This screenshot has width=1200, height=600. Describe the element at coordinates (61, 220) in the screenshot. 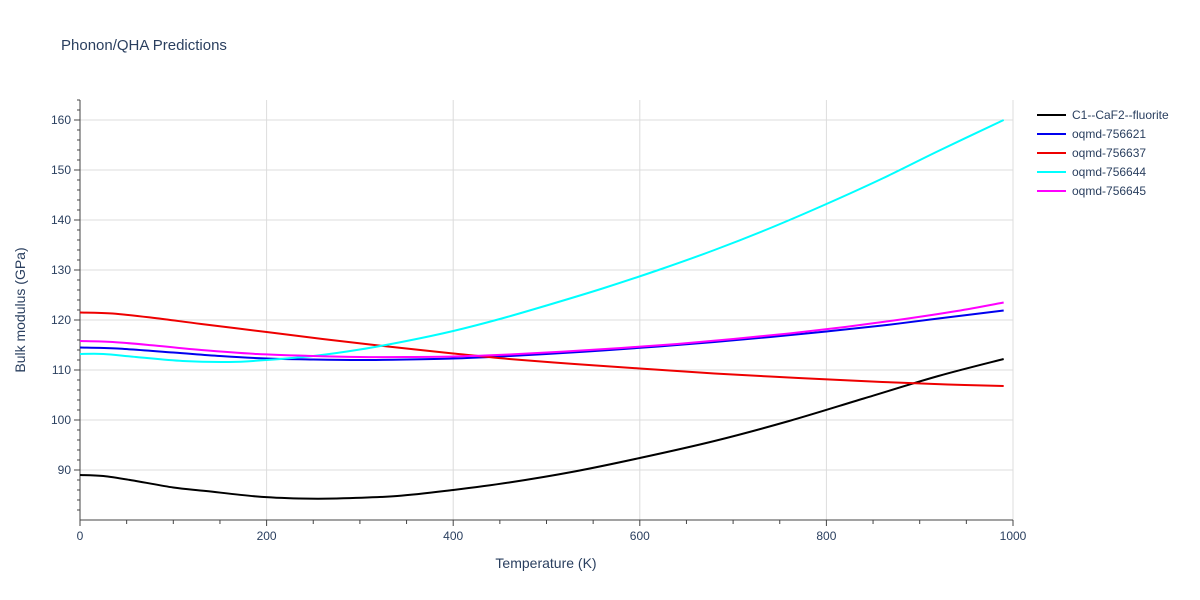

I see `y-tick-label: 140` at that location.